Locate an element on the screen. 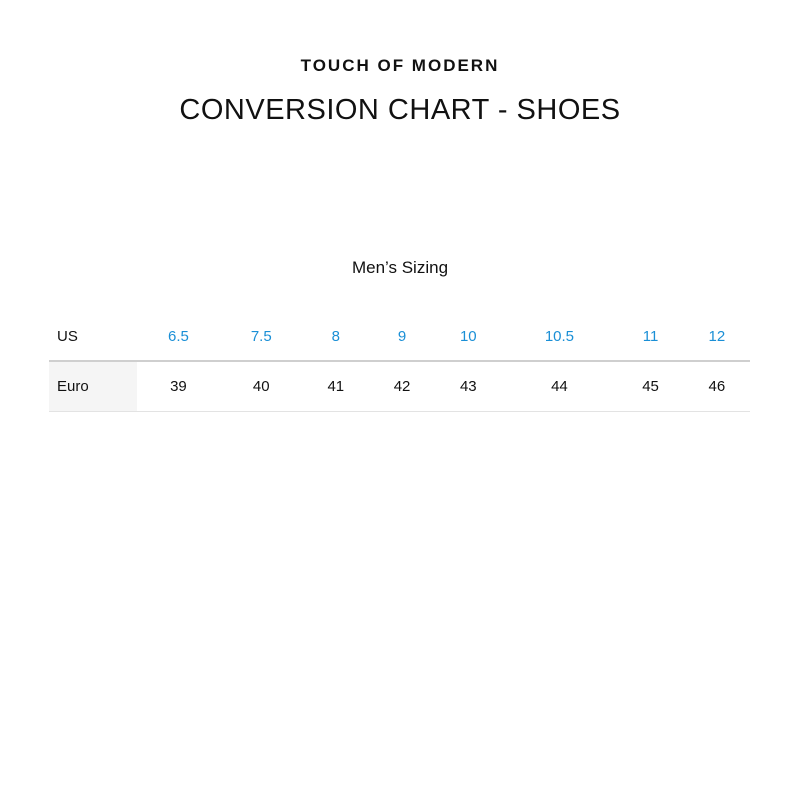 This screenshot has height=800, width=800. size-cell: 9 is located at coordinates (402, 337).